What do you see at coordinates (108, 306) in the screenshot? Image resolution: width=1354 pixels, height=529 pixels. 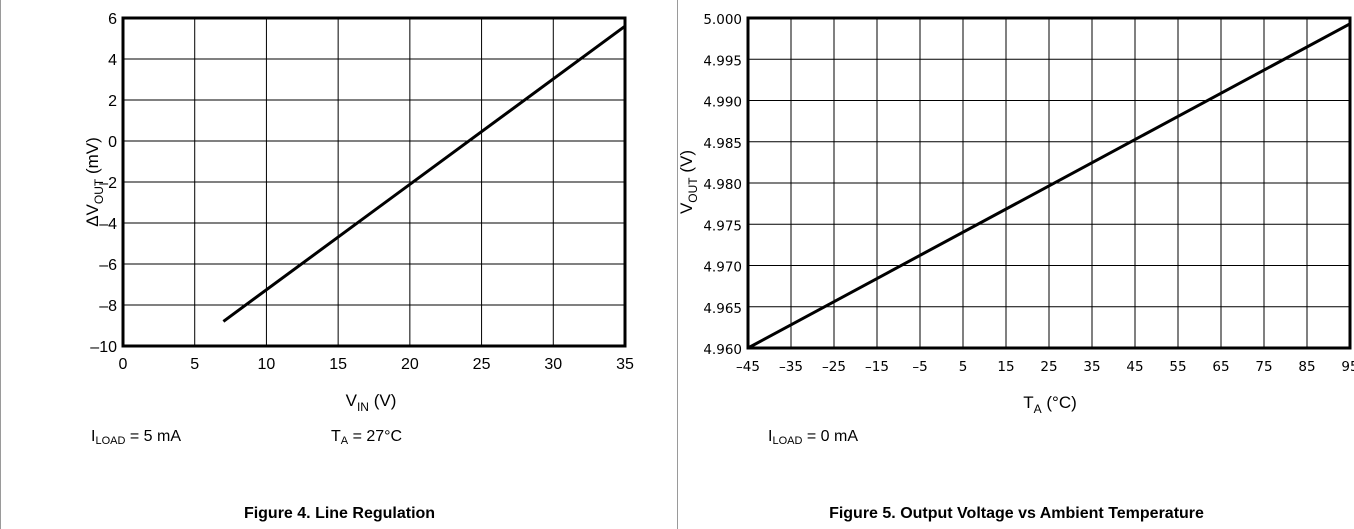 I see `y-tick-label: –8` at bounding box center [108, 306].